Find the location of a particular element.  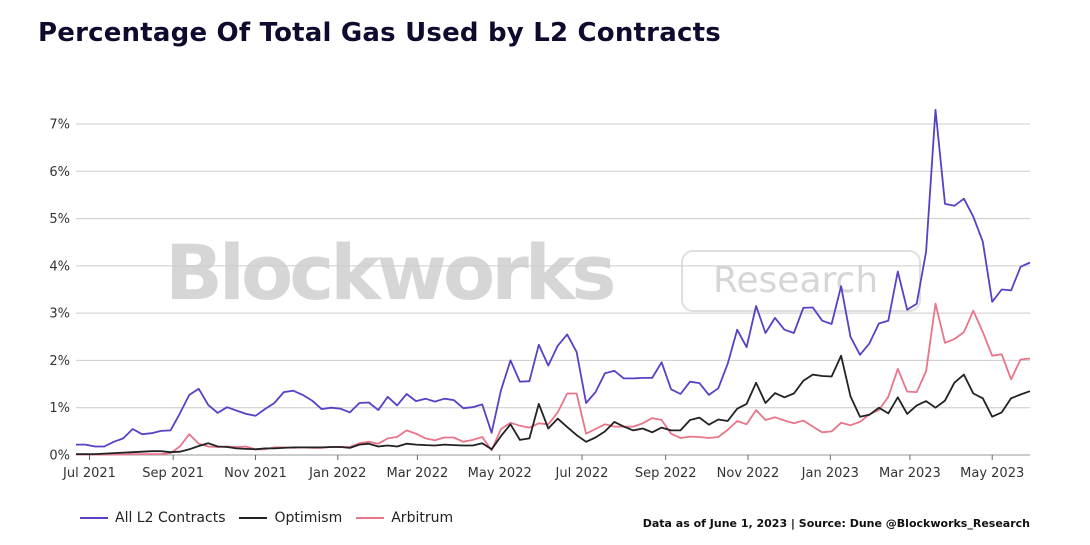

y-tick-label: 1% is located at coordinates (59, 408).